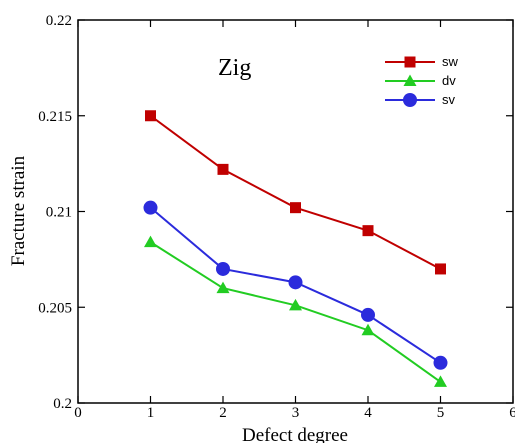 The image size is (515, 443). What do you see at coordinates (59, 21) in the screenshot?
I see `y-tick-label-0.22: 0.22` at bounding box center [59, 21].